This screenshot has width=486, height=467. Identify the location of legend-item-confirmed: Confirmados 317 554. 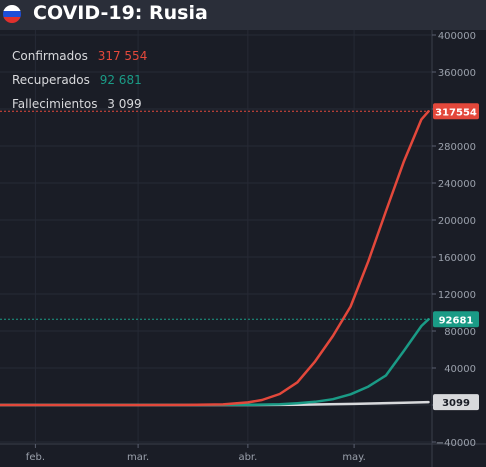
(79, 56).